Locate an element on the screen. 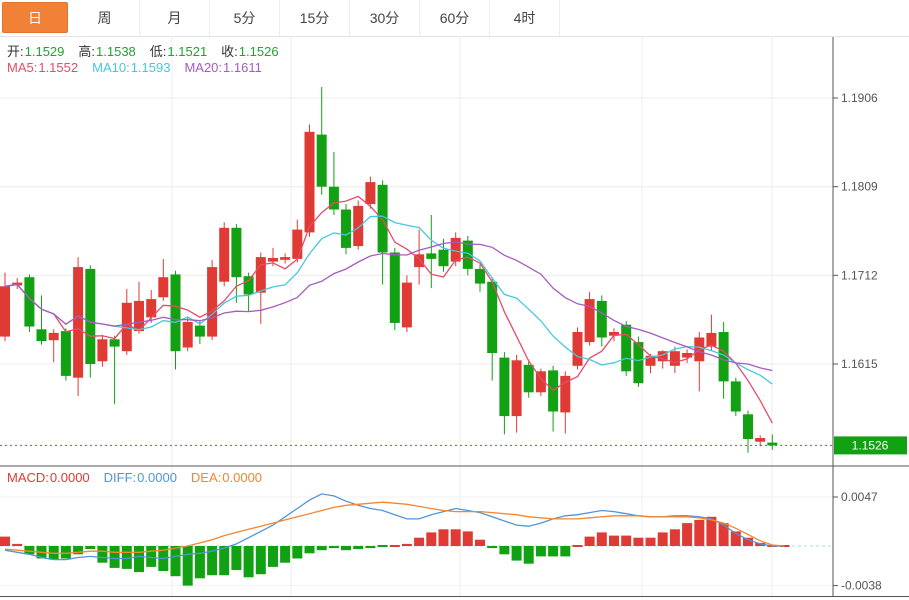 This screenshot has height=600, width=909. price-axis-label: 1.1809 is located at coordinates (859, 187).